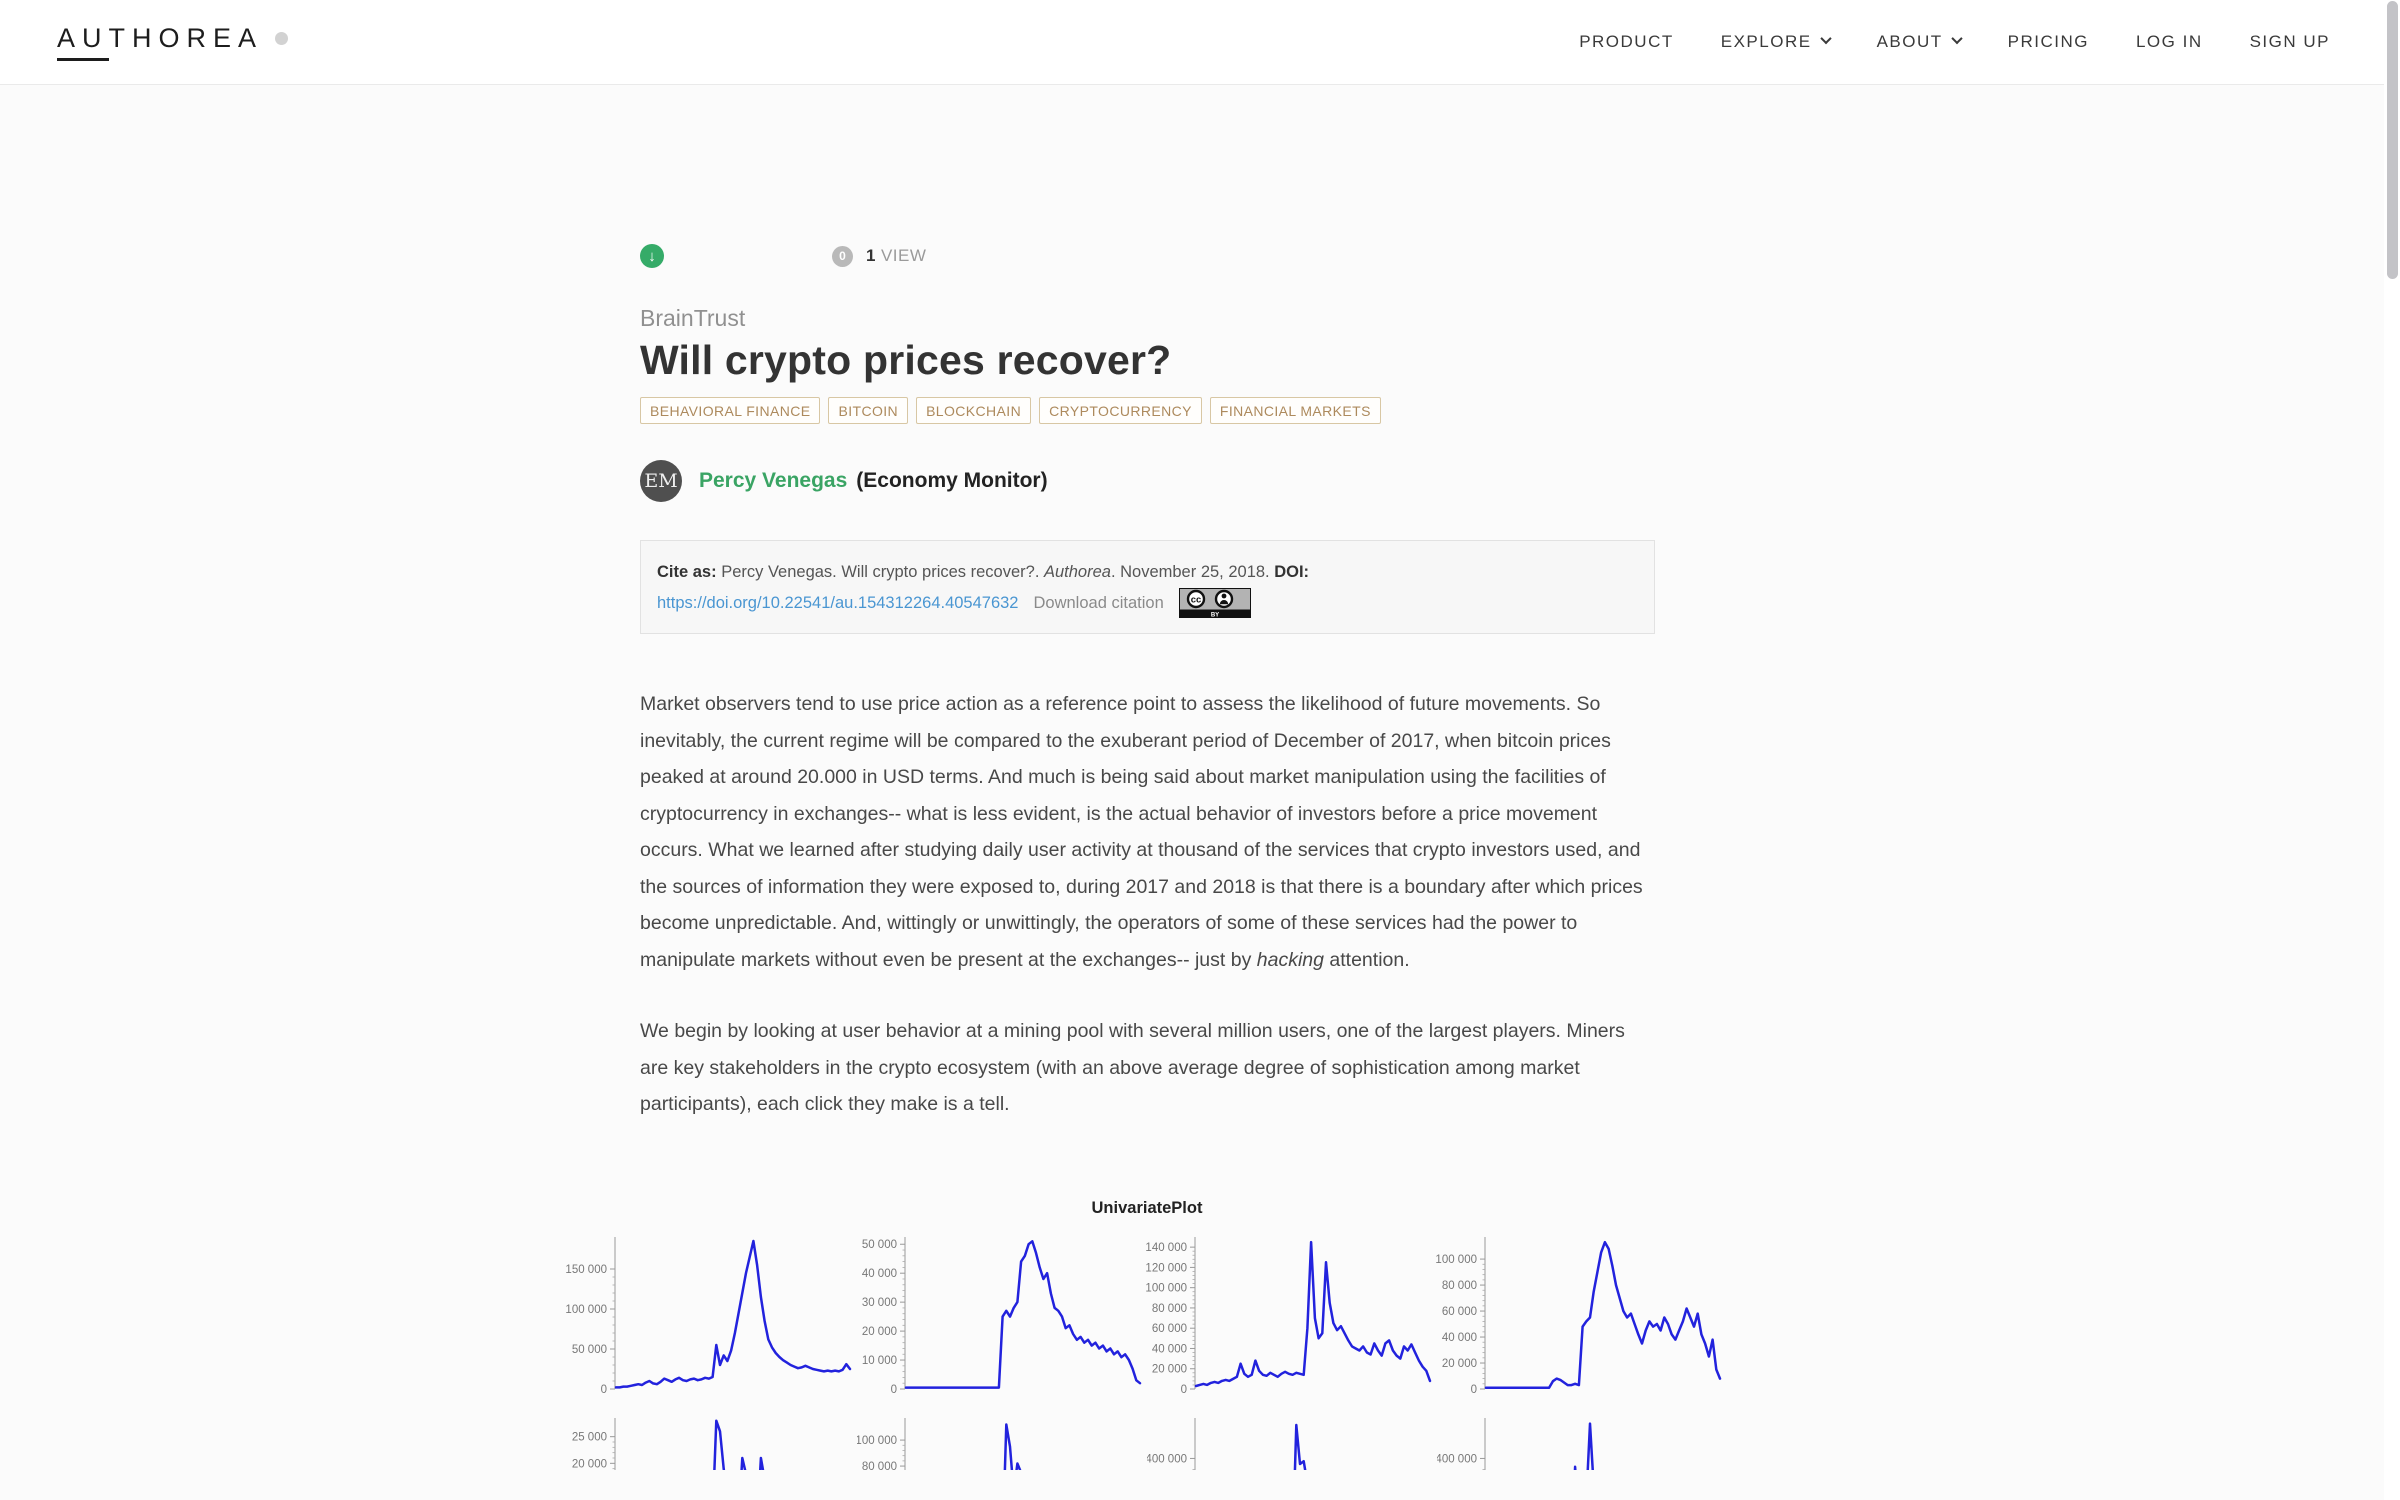 This screenshot has height=1500, width=2400. Describe the element at coordinates (842, 256) in the screenshot. I see `comments-count-badge: 0` at that location.